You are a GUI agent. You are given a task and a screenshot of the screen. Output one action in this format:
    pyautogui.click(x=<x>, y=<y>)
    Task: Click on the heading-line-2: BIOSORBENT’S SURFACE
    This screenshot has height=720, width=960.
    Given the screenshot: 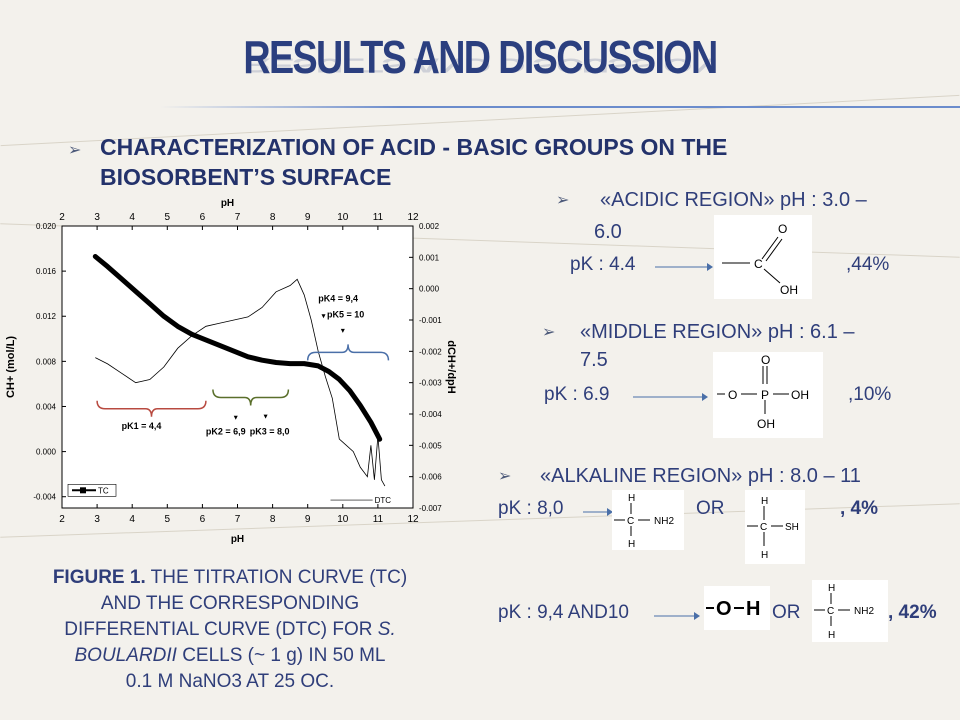 What is the action you would take?
    pyautogui.click(x=246, y=177)
    